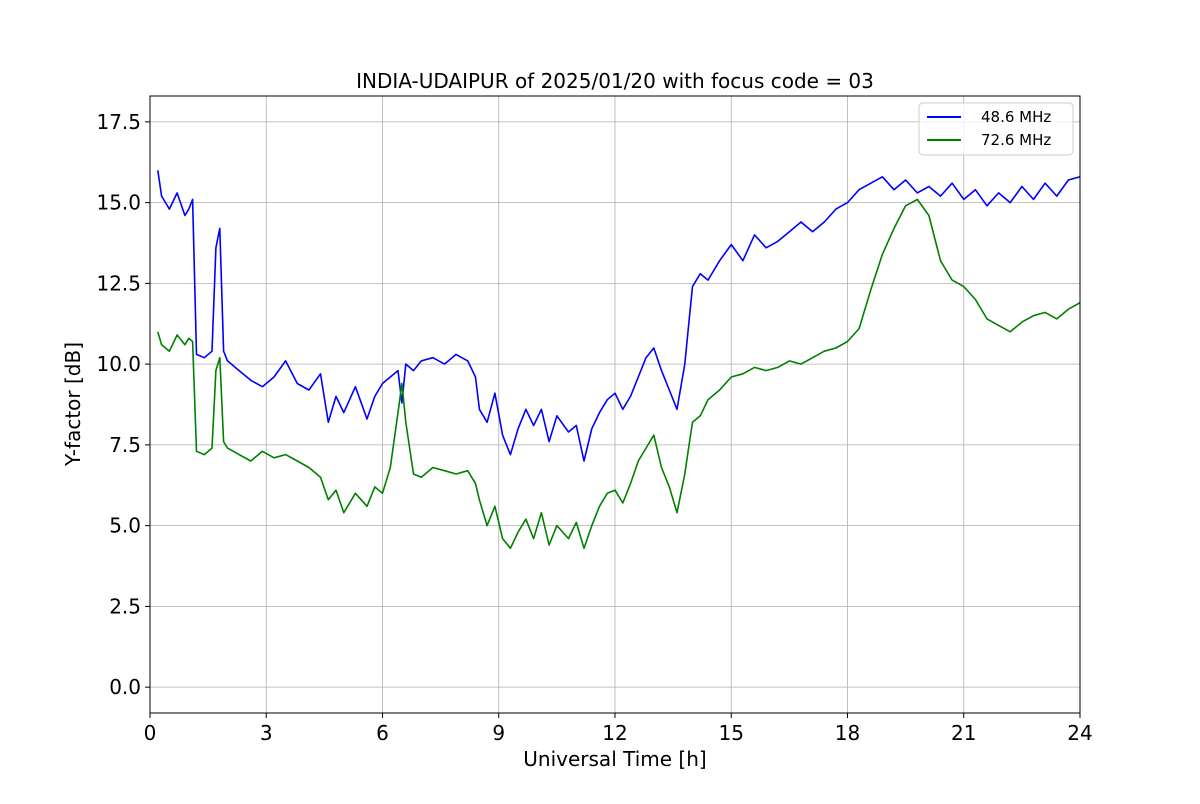 The image size is (1200, 804). Describe the element at coordinates (382, 733) in the screenshot. I see `x-tick-label: 6` at that location.